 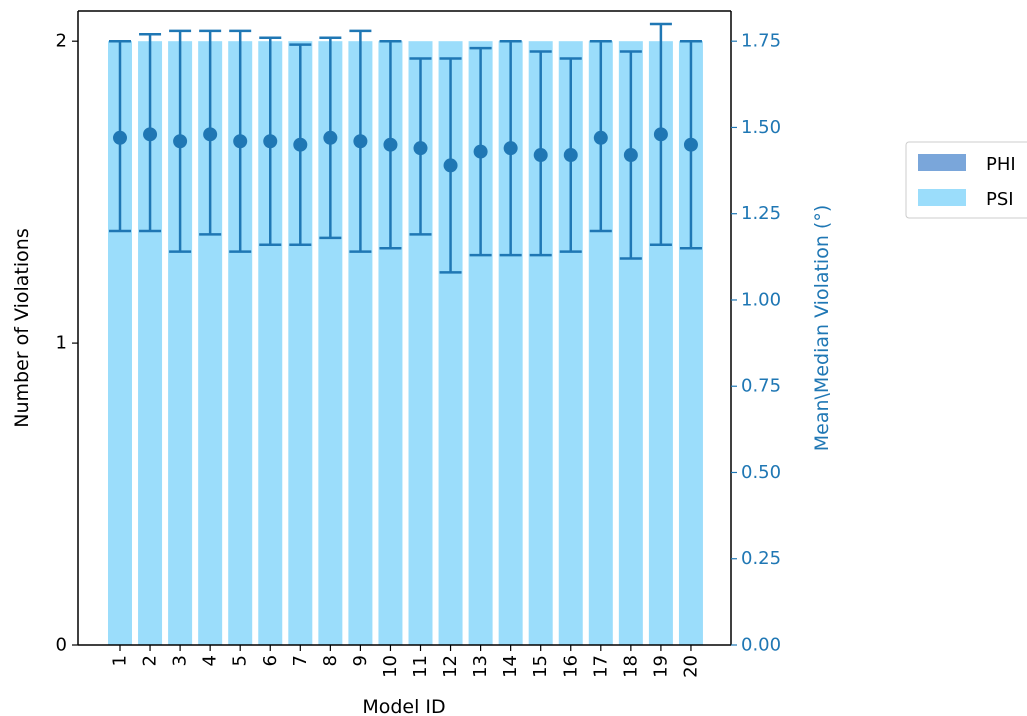 What do you see at coordinates (630, 666) in the screenshot?
I see `x-tick-label-18: 18` at bounding box center [630, 666].